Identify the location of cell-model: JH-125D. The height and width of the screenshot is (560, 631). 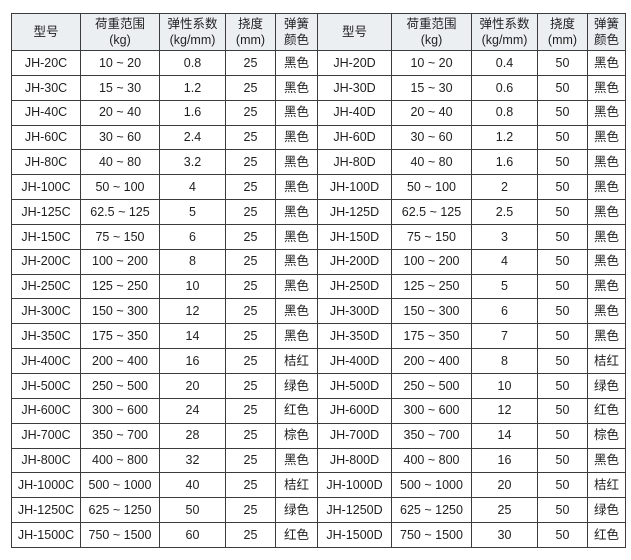
(354, 212).